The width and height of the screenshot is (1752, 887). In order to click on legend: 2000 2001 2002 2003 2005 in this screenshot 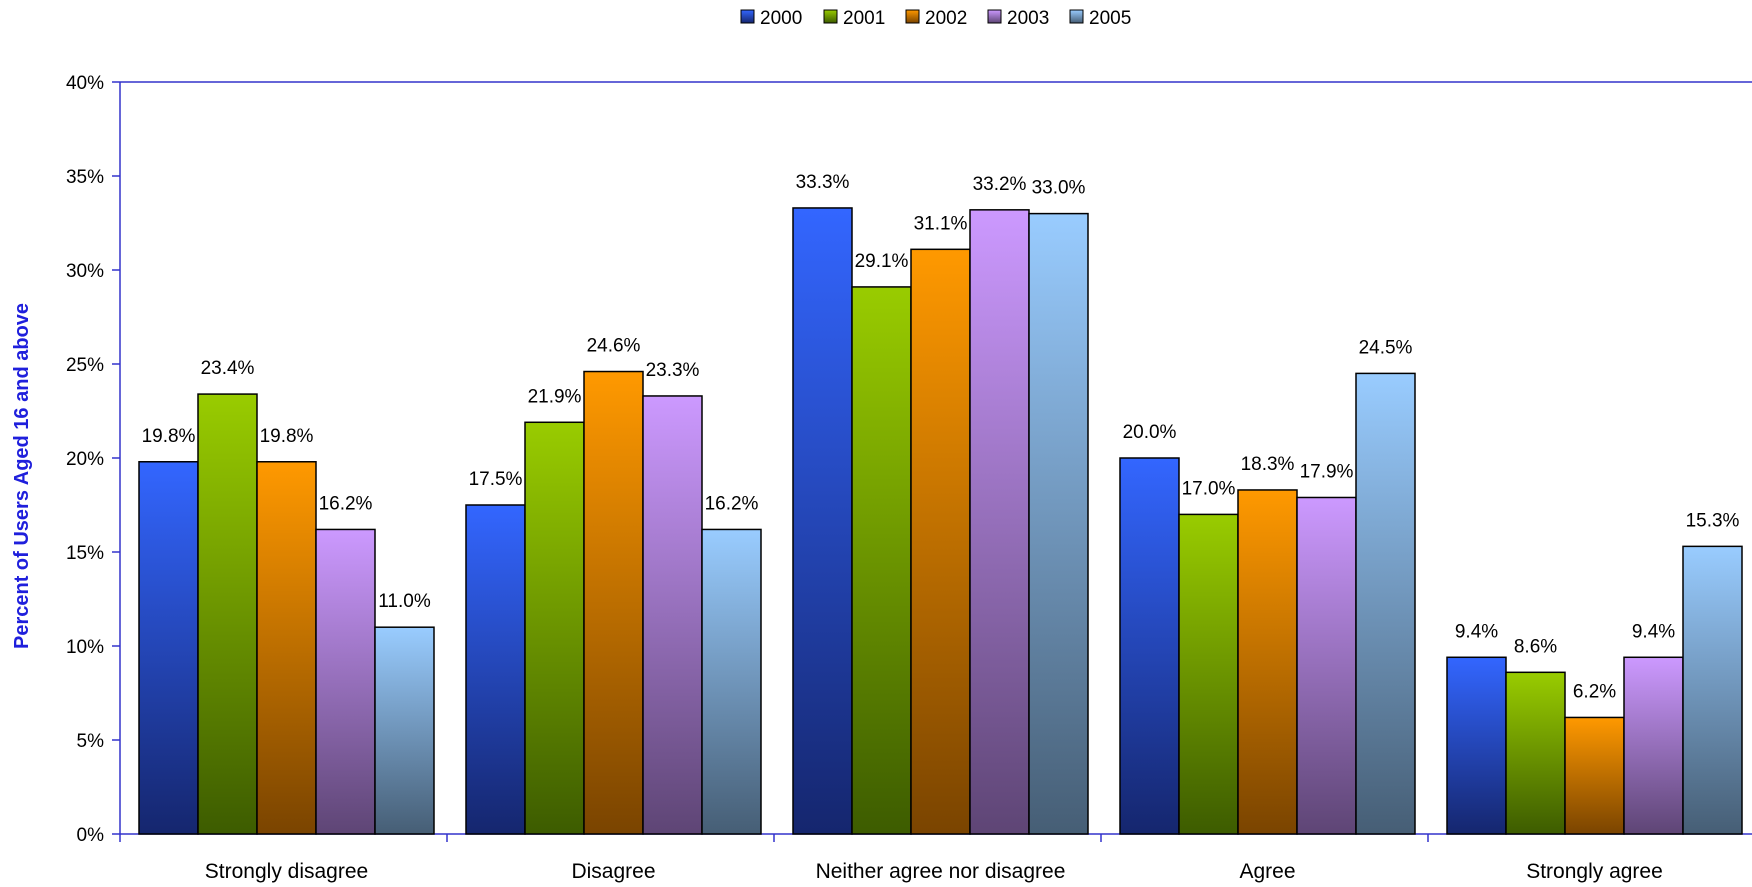, I will do `click(935, 18)`.